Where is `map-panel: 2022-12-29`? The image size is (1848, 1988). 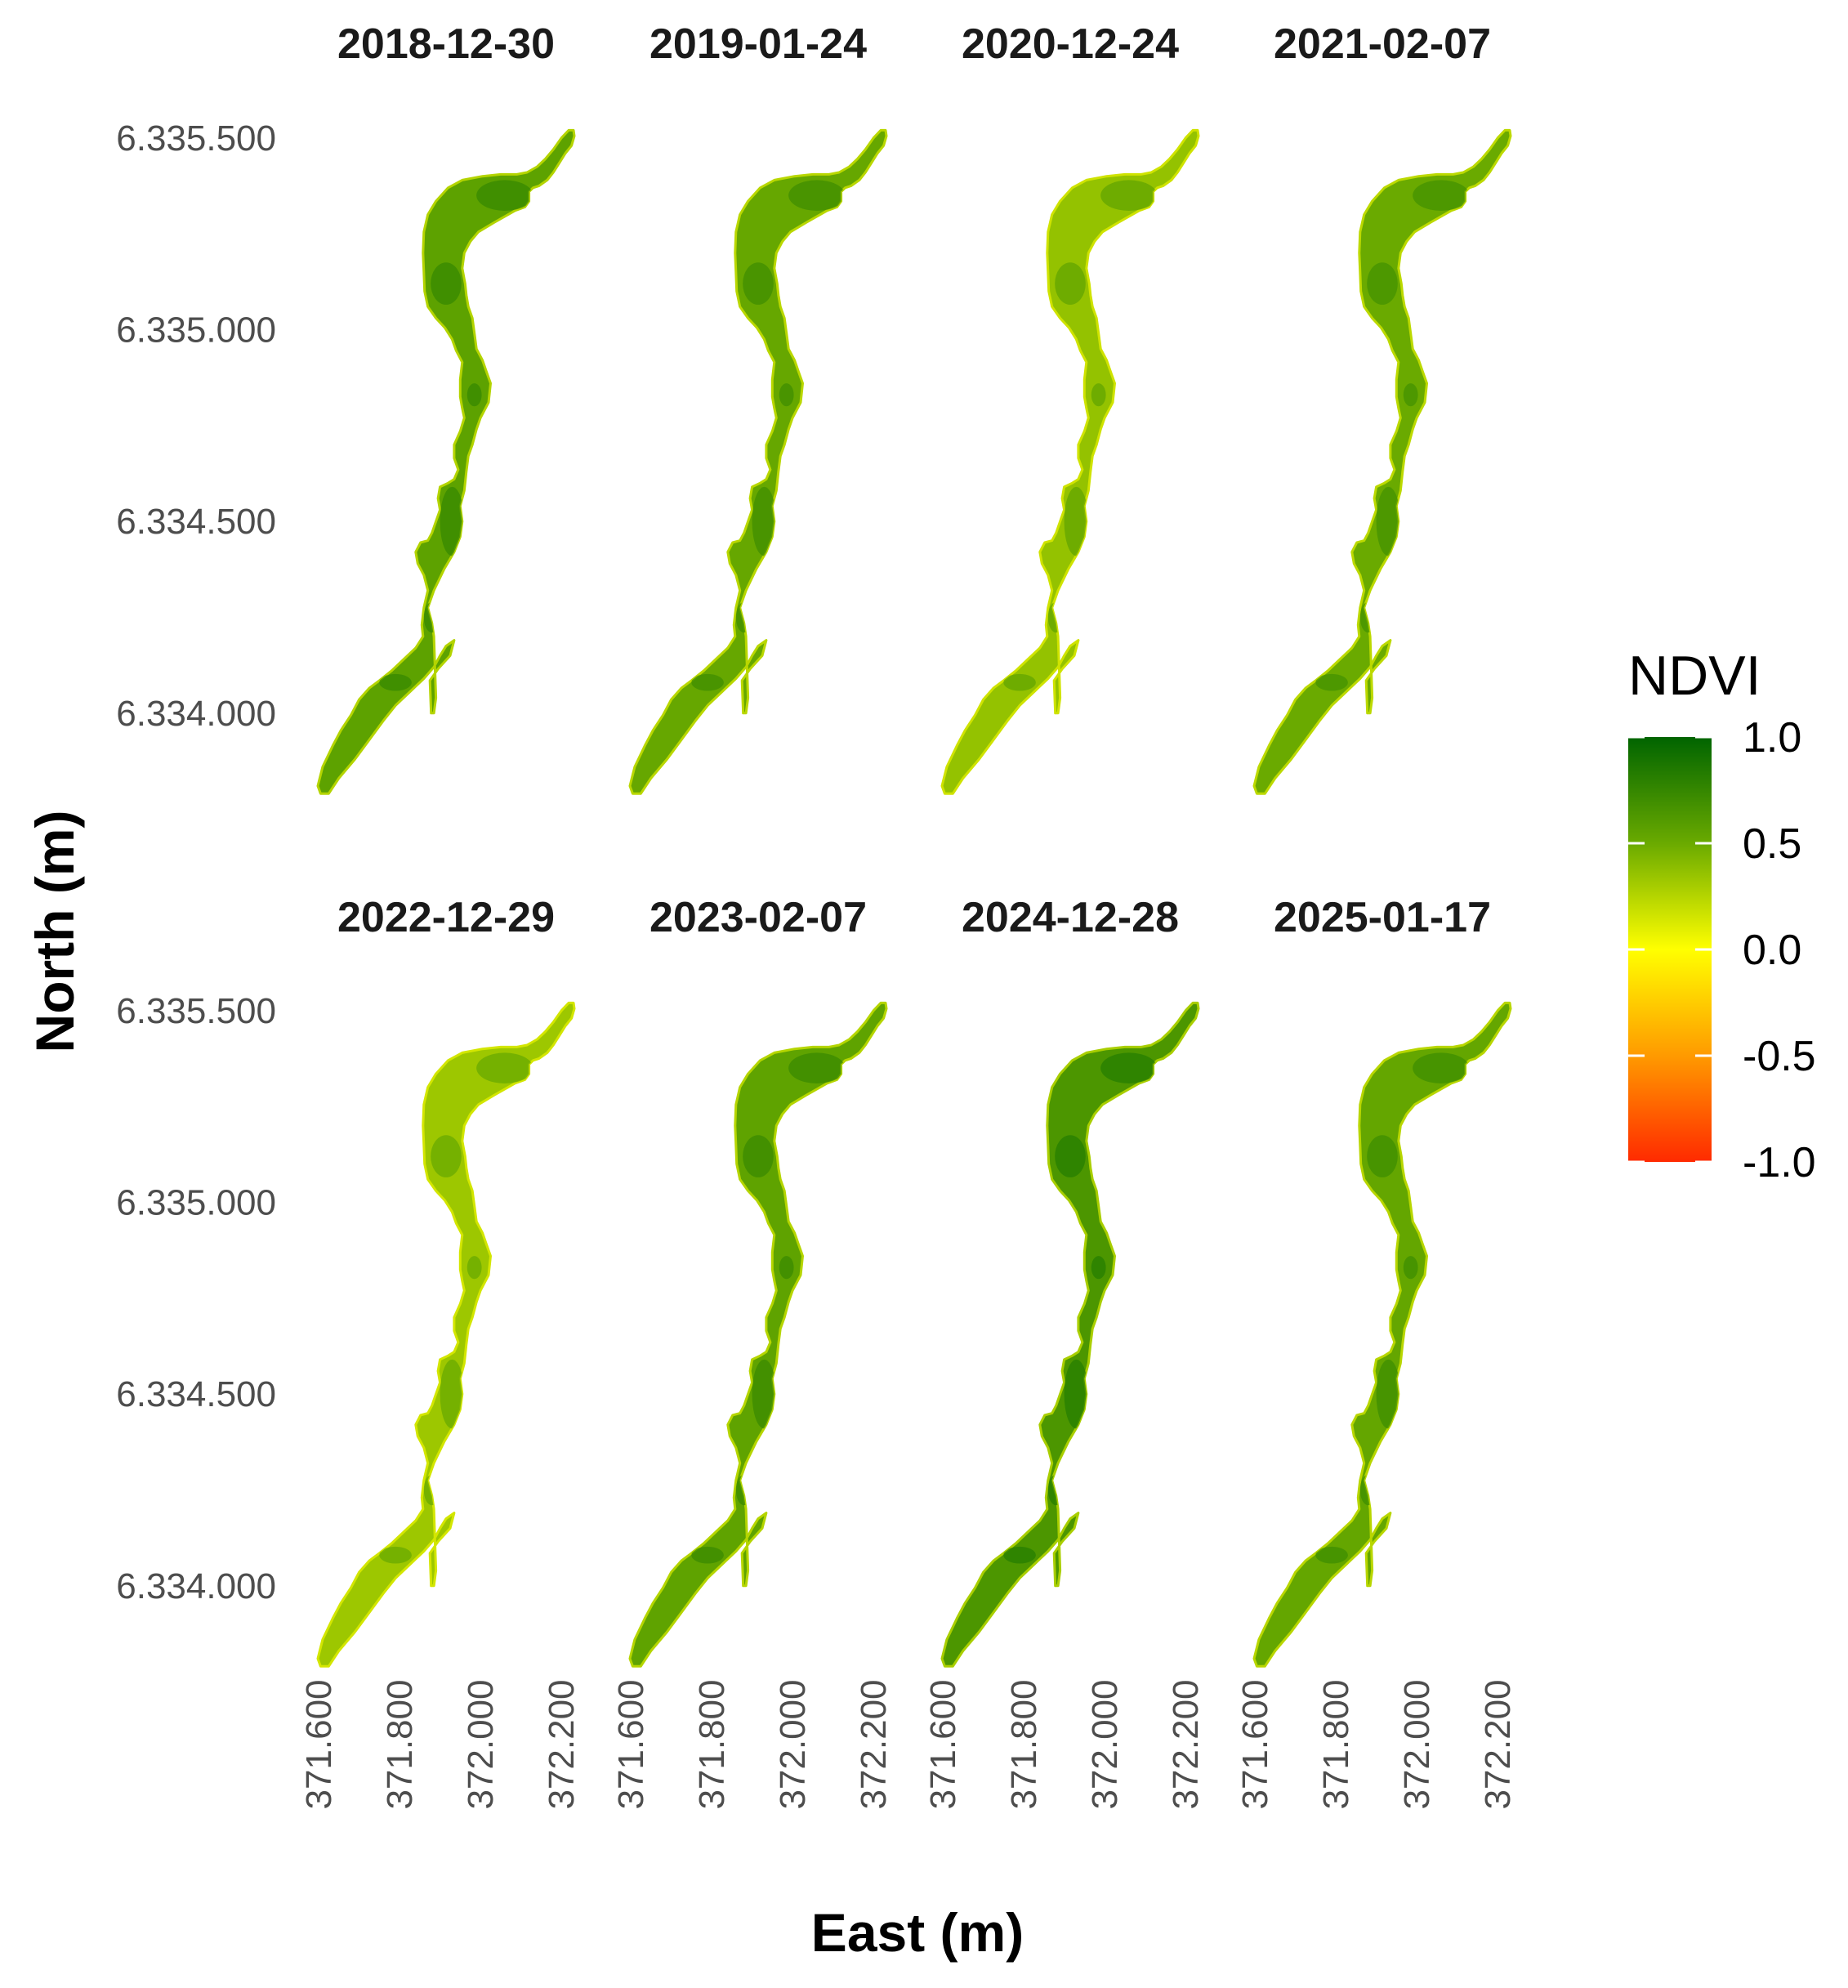 map-panel: 2022-12-29 is located at coordinates (446, 1281).